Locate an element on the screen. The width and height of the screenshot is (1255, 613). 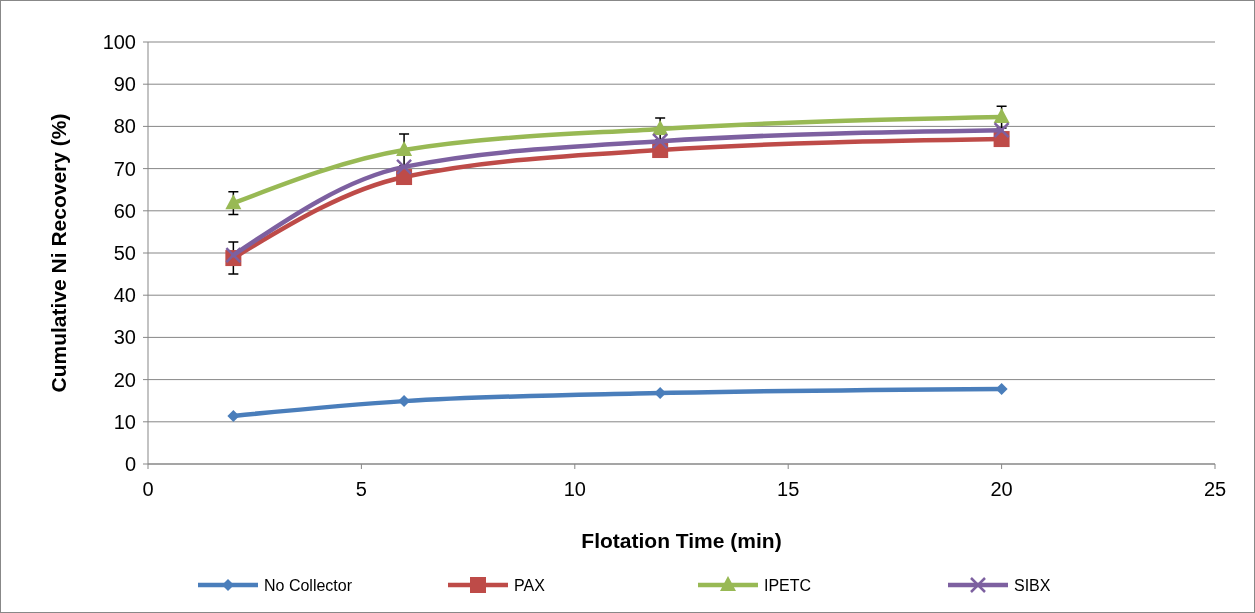
y-tick-label: 30 is located at coordinates (124, 337).